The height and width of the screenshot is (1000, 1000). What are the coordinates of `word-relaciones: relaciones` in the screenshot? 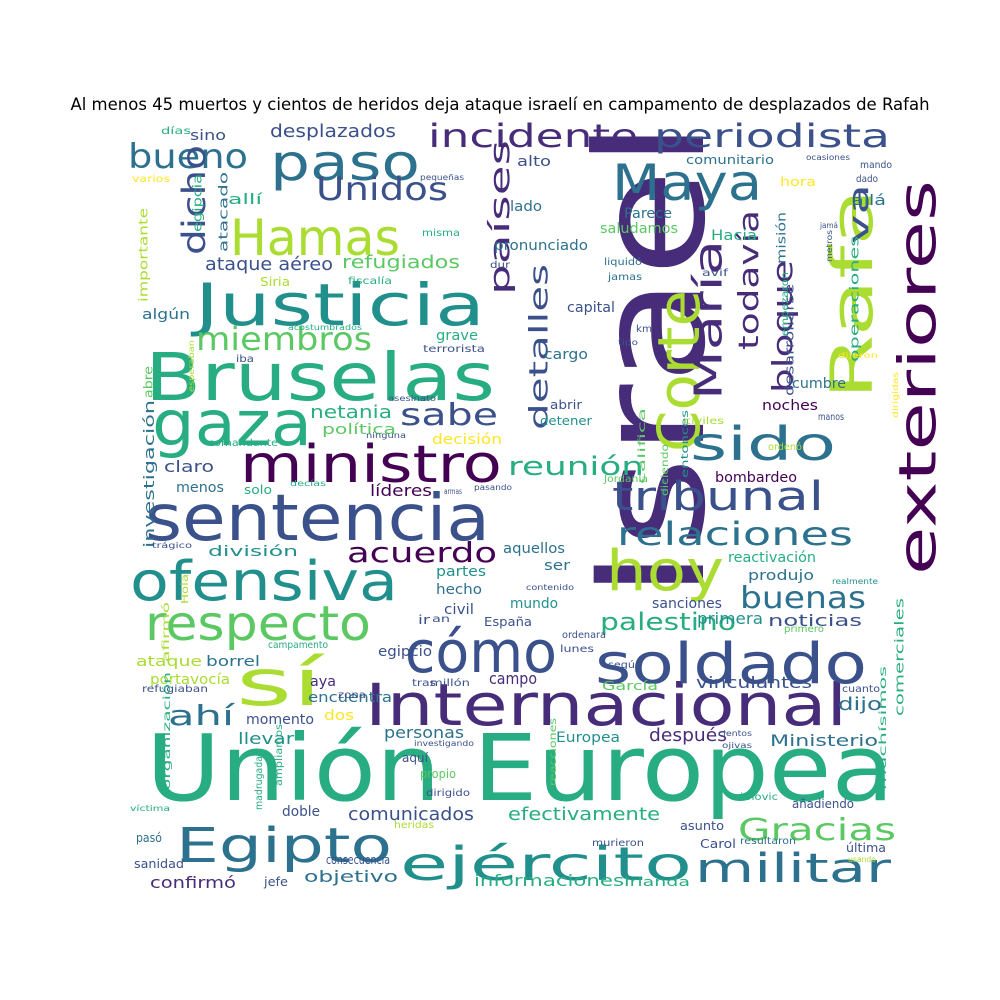 It's located at (735, 534).